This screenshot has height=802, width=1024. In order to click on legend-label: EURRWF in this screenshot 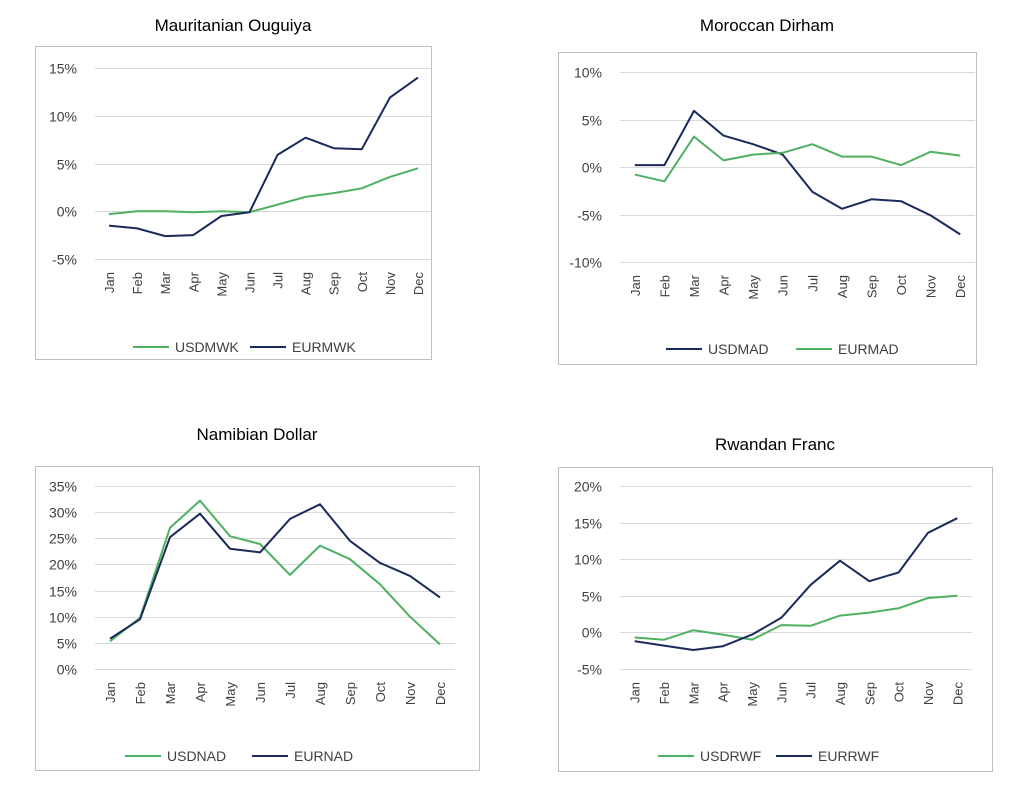, I will do `click(848, 756)`.